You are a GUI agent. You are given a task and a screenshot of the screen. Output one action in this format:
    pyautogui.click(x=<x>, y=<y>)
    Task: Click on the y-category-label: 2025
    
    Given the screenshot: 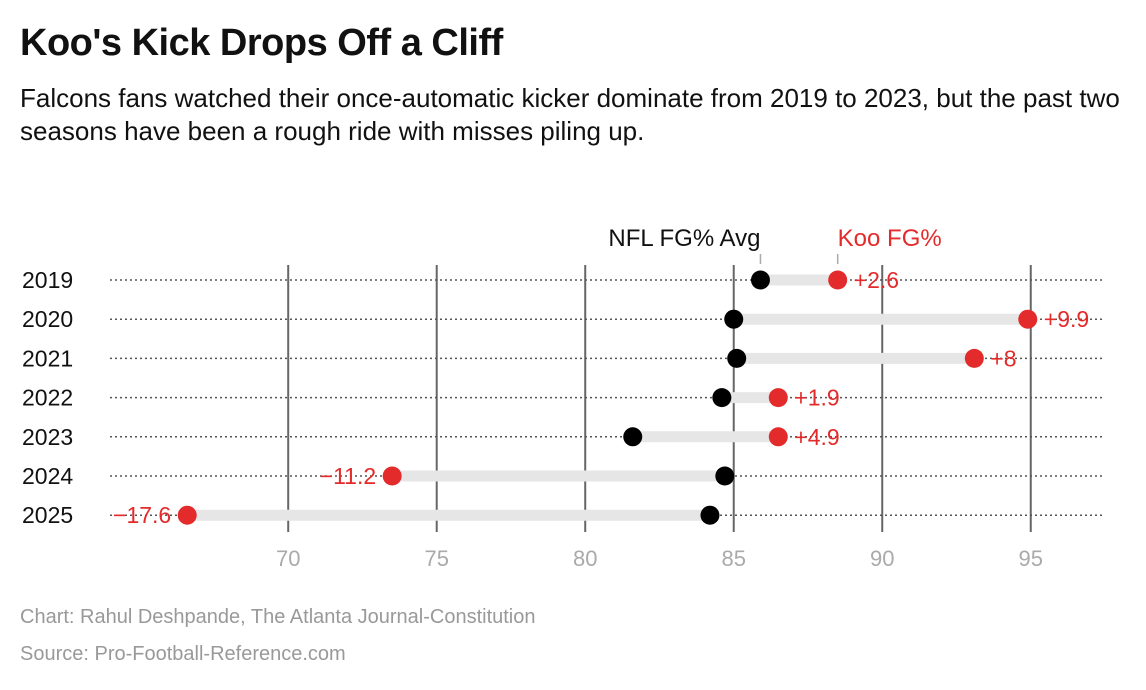 What is the action you would take?
    pyautogui.click(x=47, y=515)
    